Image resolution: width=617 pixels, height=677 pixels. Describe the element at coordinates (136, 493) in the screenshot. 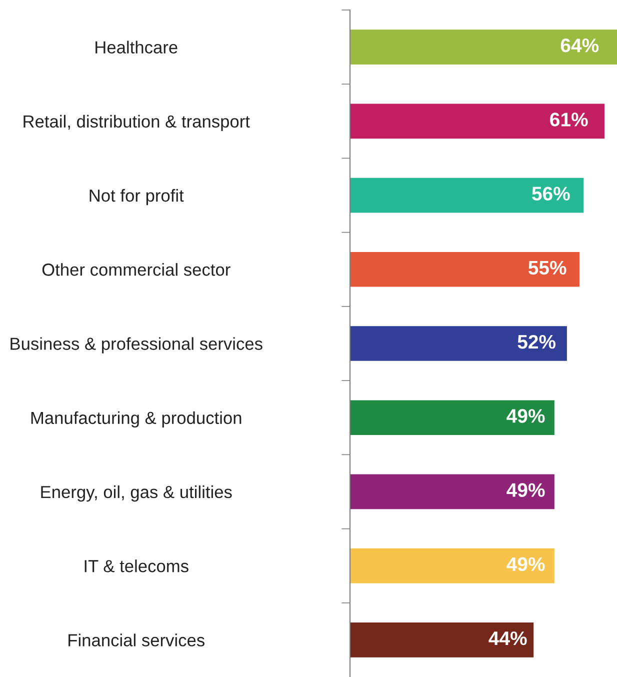

I see `y-tick-label: Energy, oil, gas & utilities` at that location.